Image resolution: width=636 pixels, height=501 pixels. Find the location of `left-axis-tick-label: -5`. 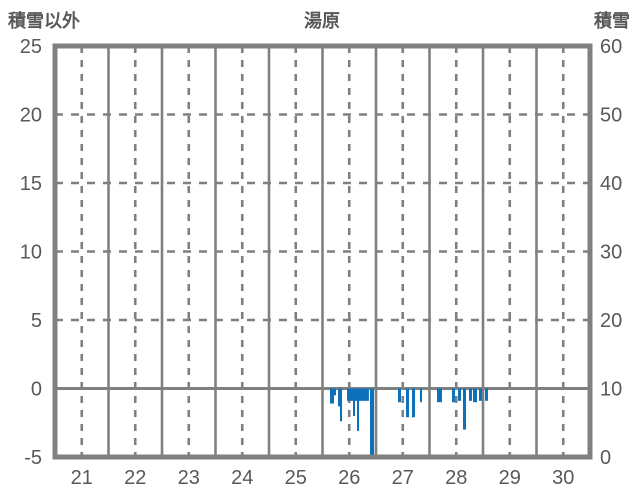

left-axis-tick-label: -5 is located at coordinates (33, 458).